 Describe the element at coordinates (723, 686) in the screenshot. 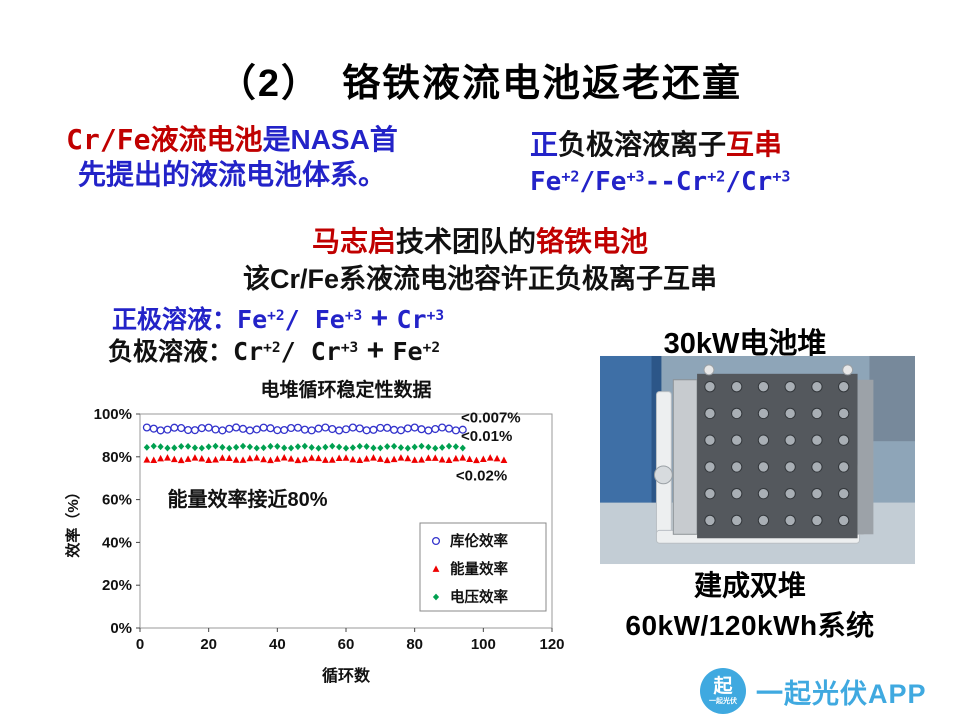

I see `logo-badge: 起` at that location.